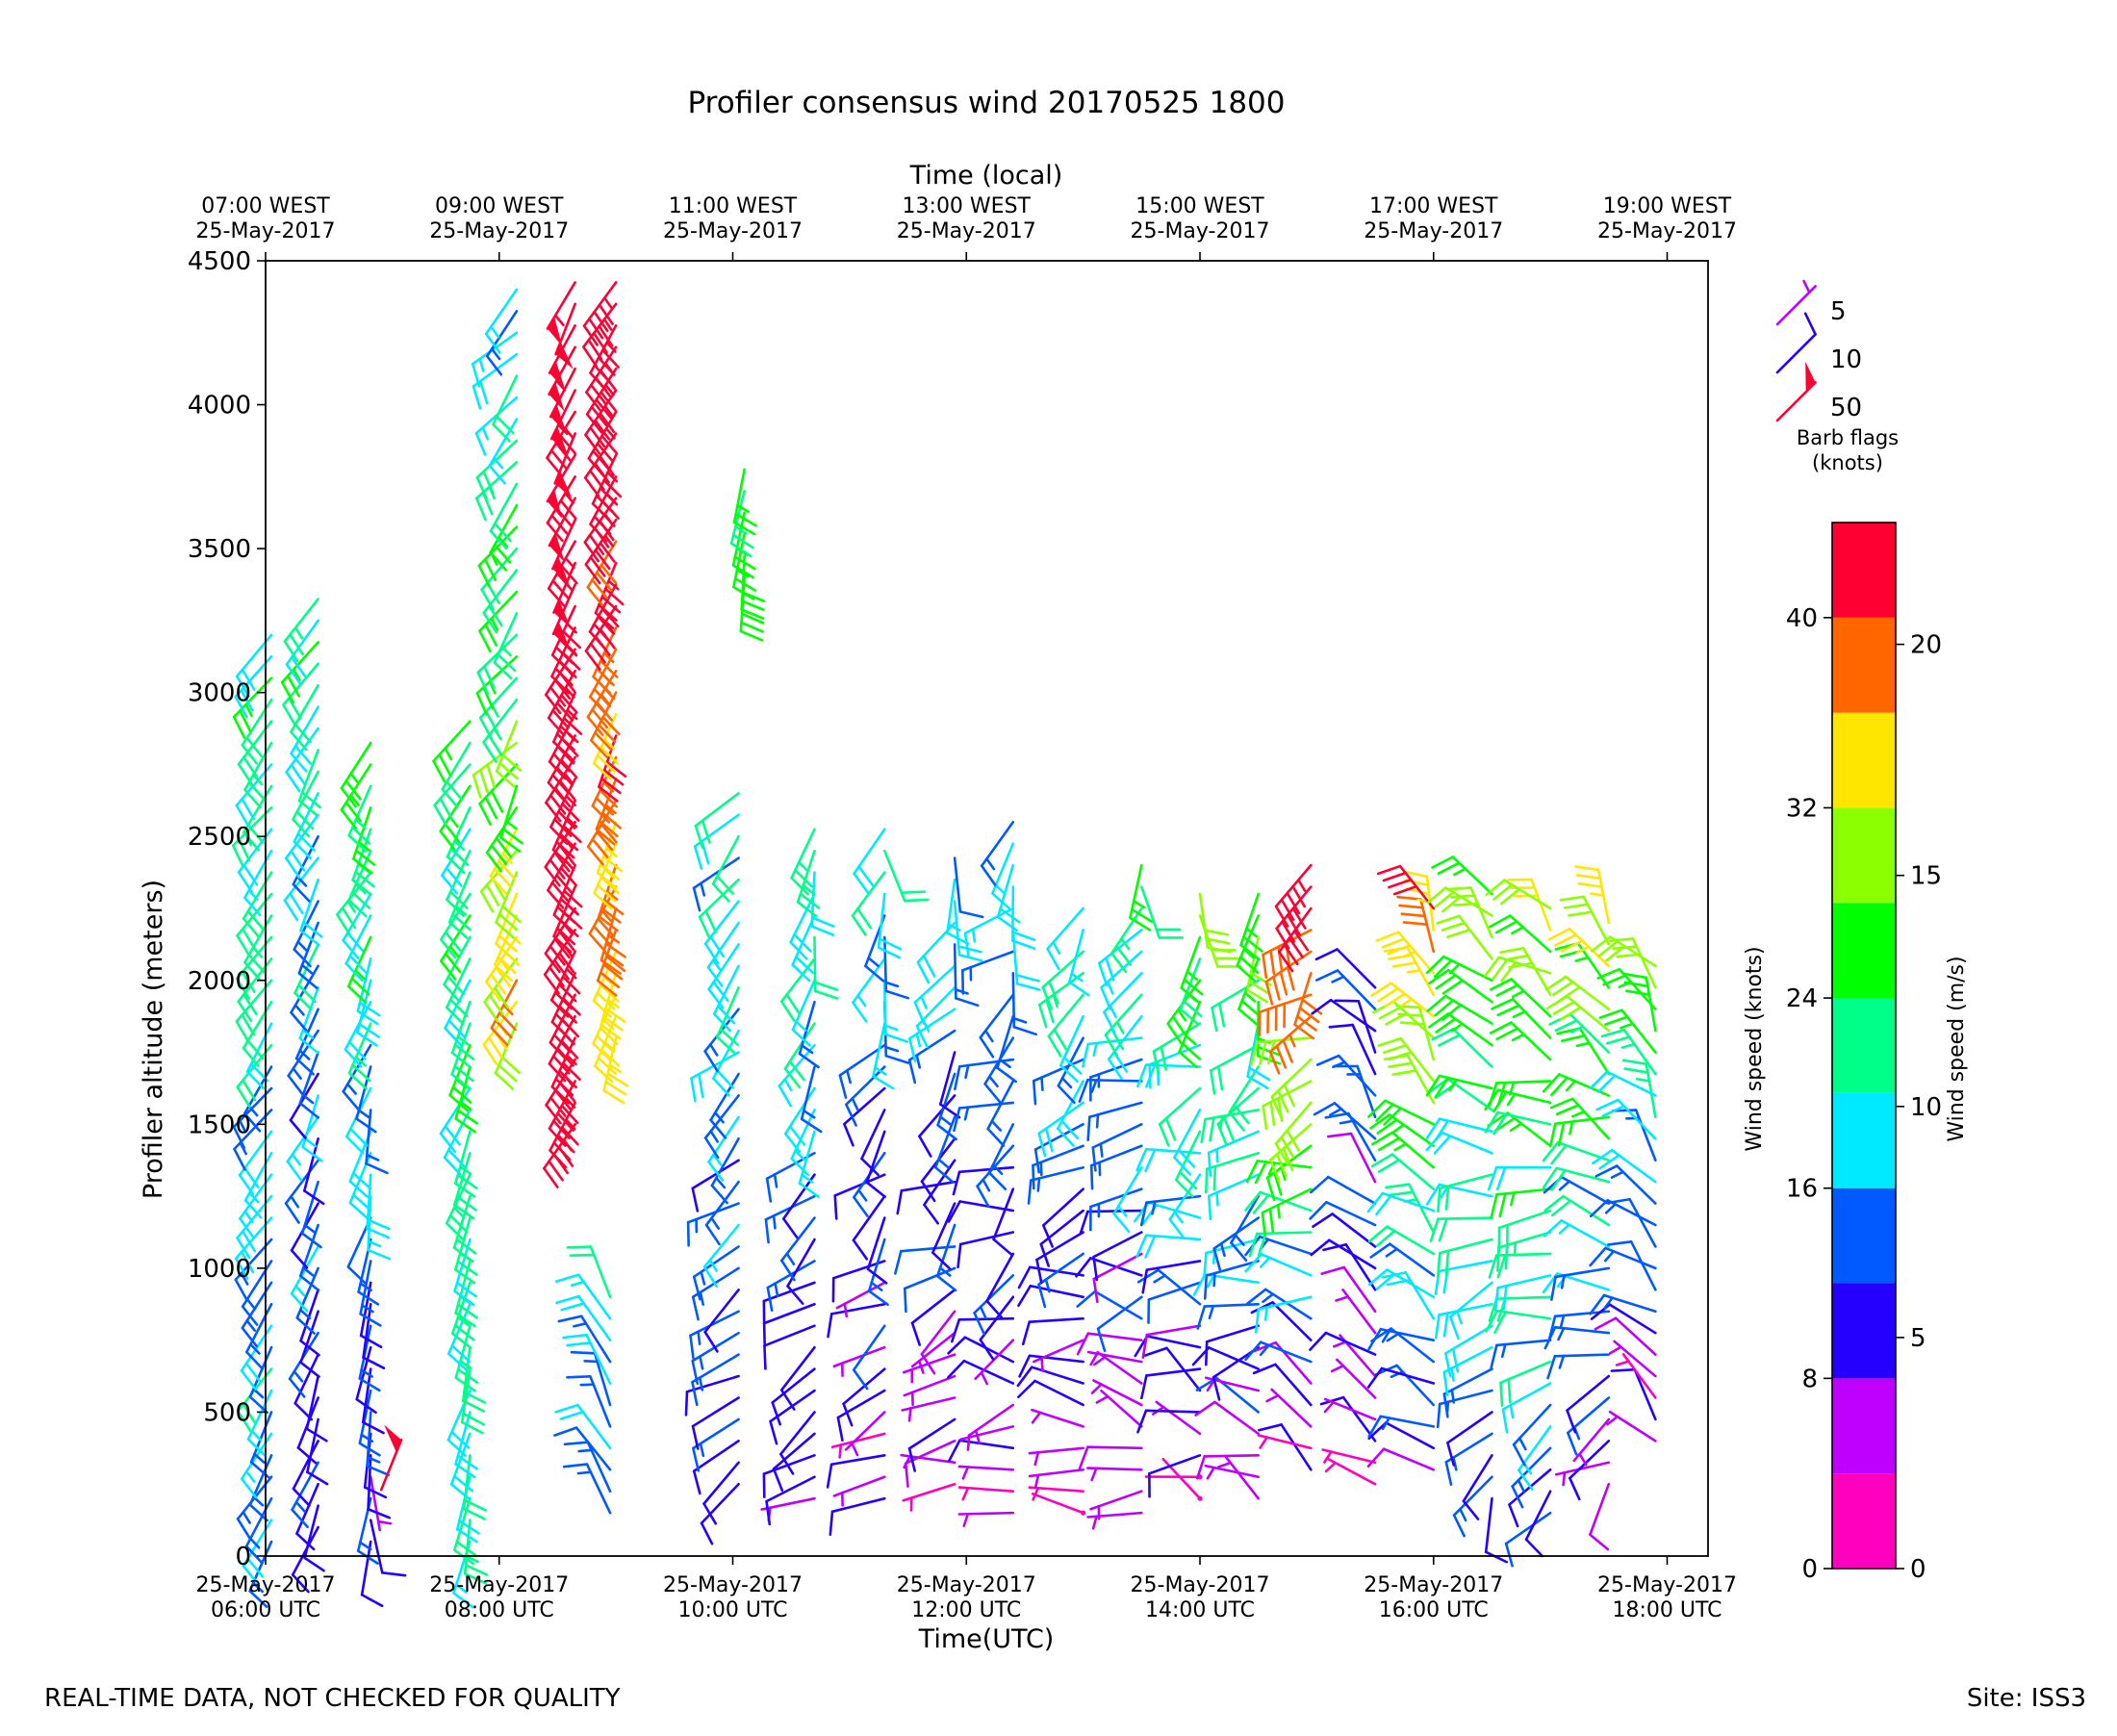 The width and height of the screenshot is (2117, 1736). What do you see at coordinates (1802, 618) in the screenshot?
I see `colorbar-knot-label: 40` at bounding box center [1802, 618].